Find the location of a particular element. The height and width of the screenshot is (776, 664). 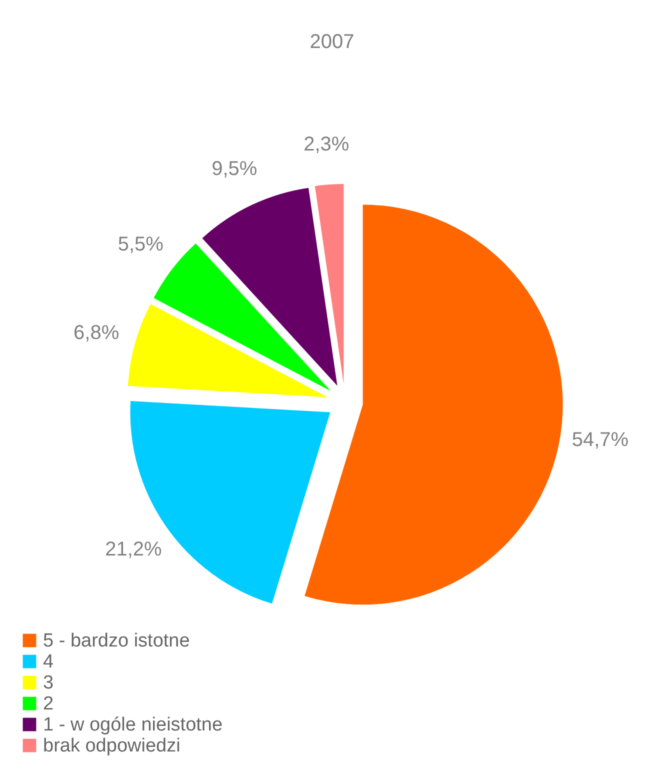

data-label: 6,8% is located at coordinates (97, 333).